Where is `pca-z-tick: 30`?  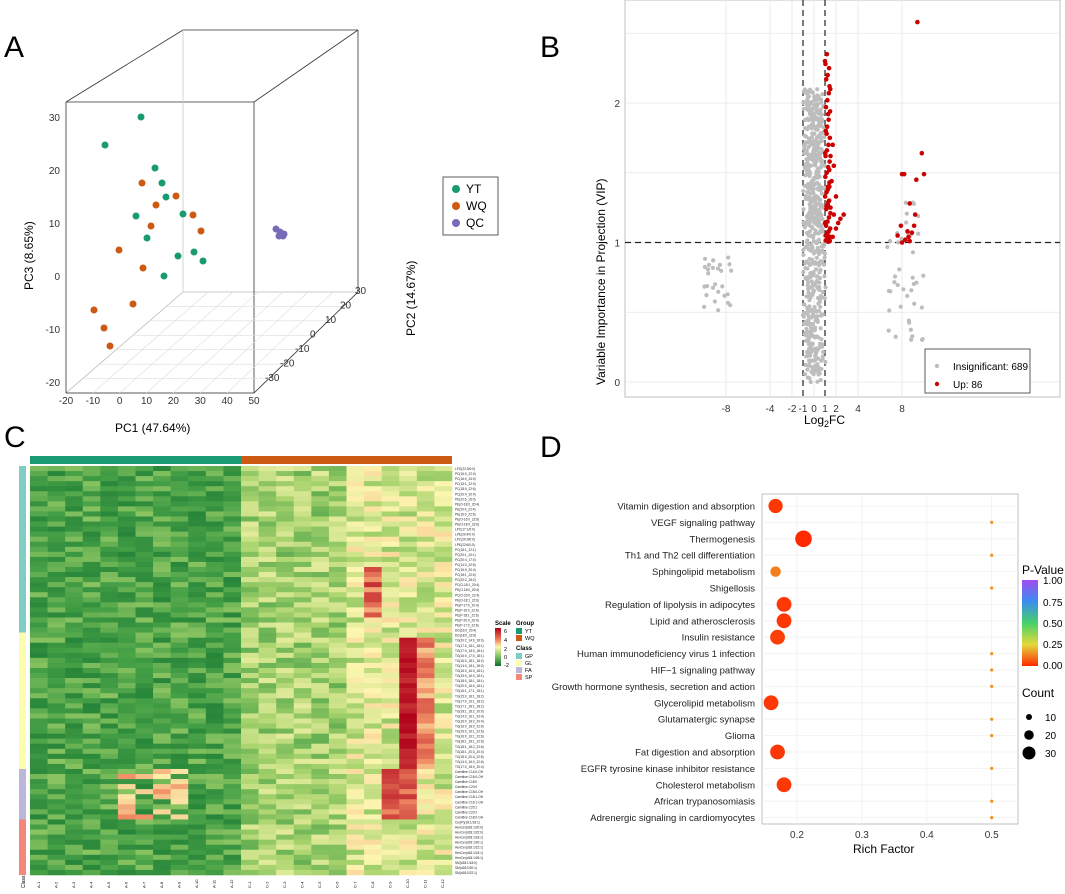 pca-z-tick: 30 is located at coordinates (55, 118).